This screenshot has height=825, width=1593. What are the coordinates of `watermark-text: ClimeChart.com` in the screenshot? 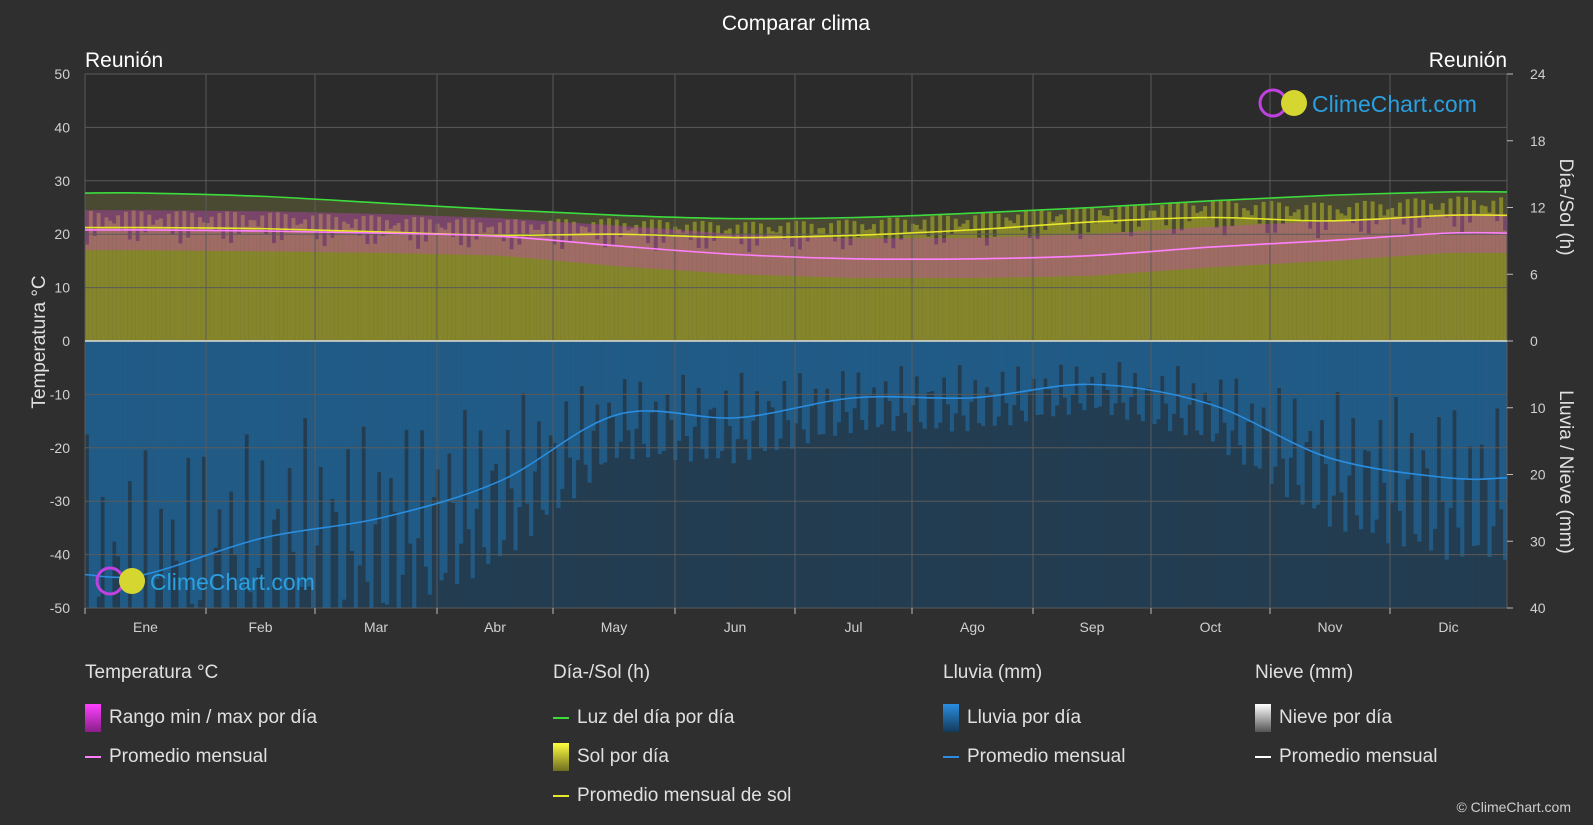 It's located at (1394, 104).